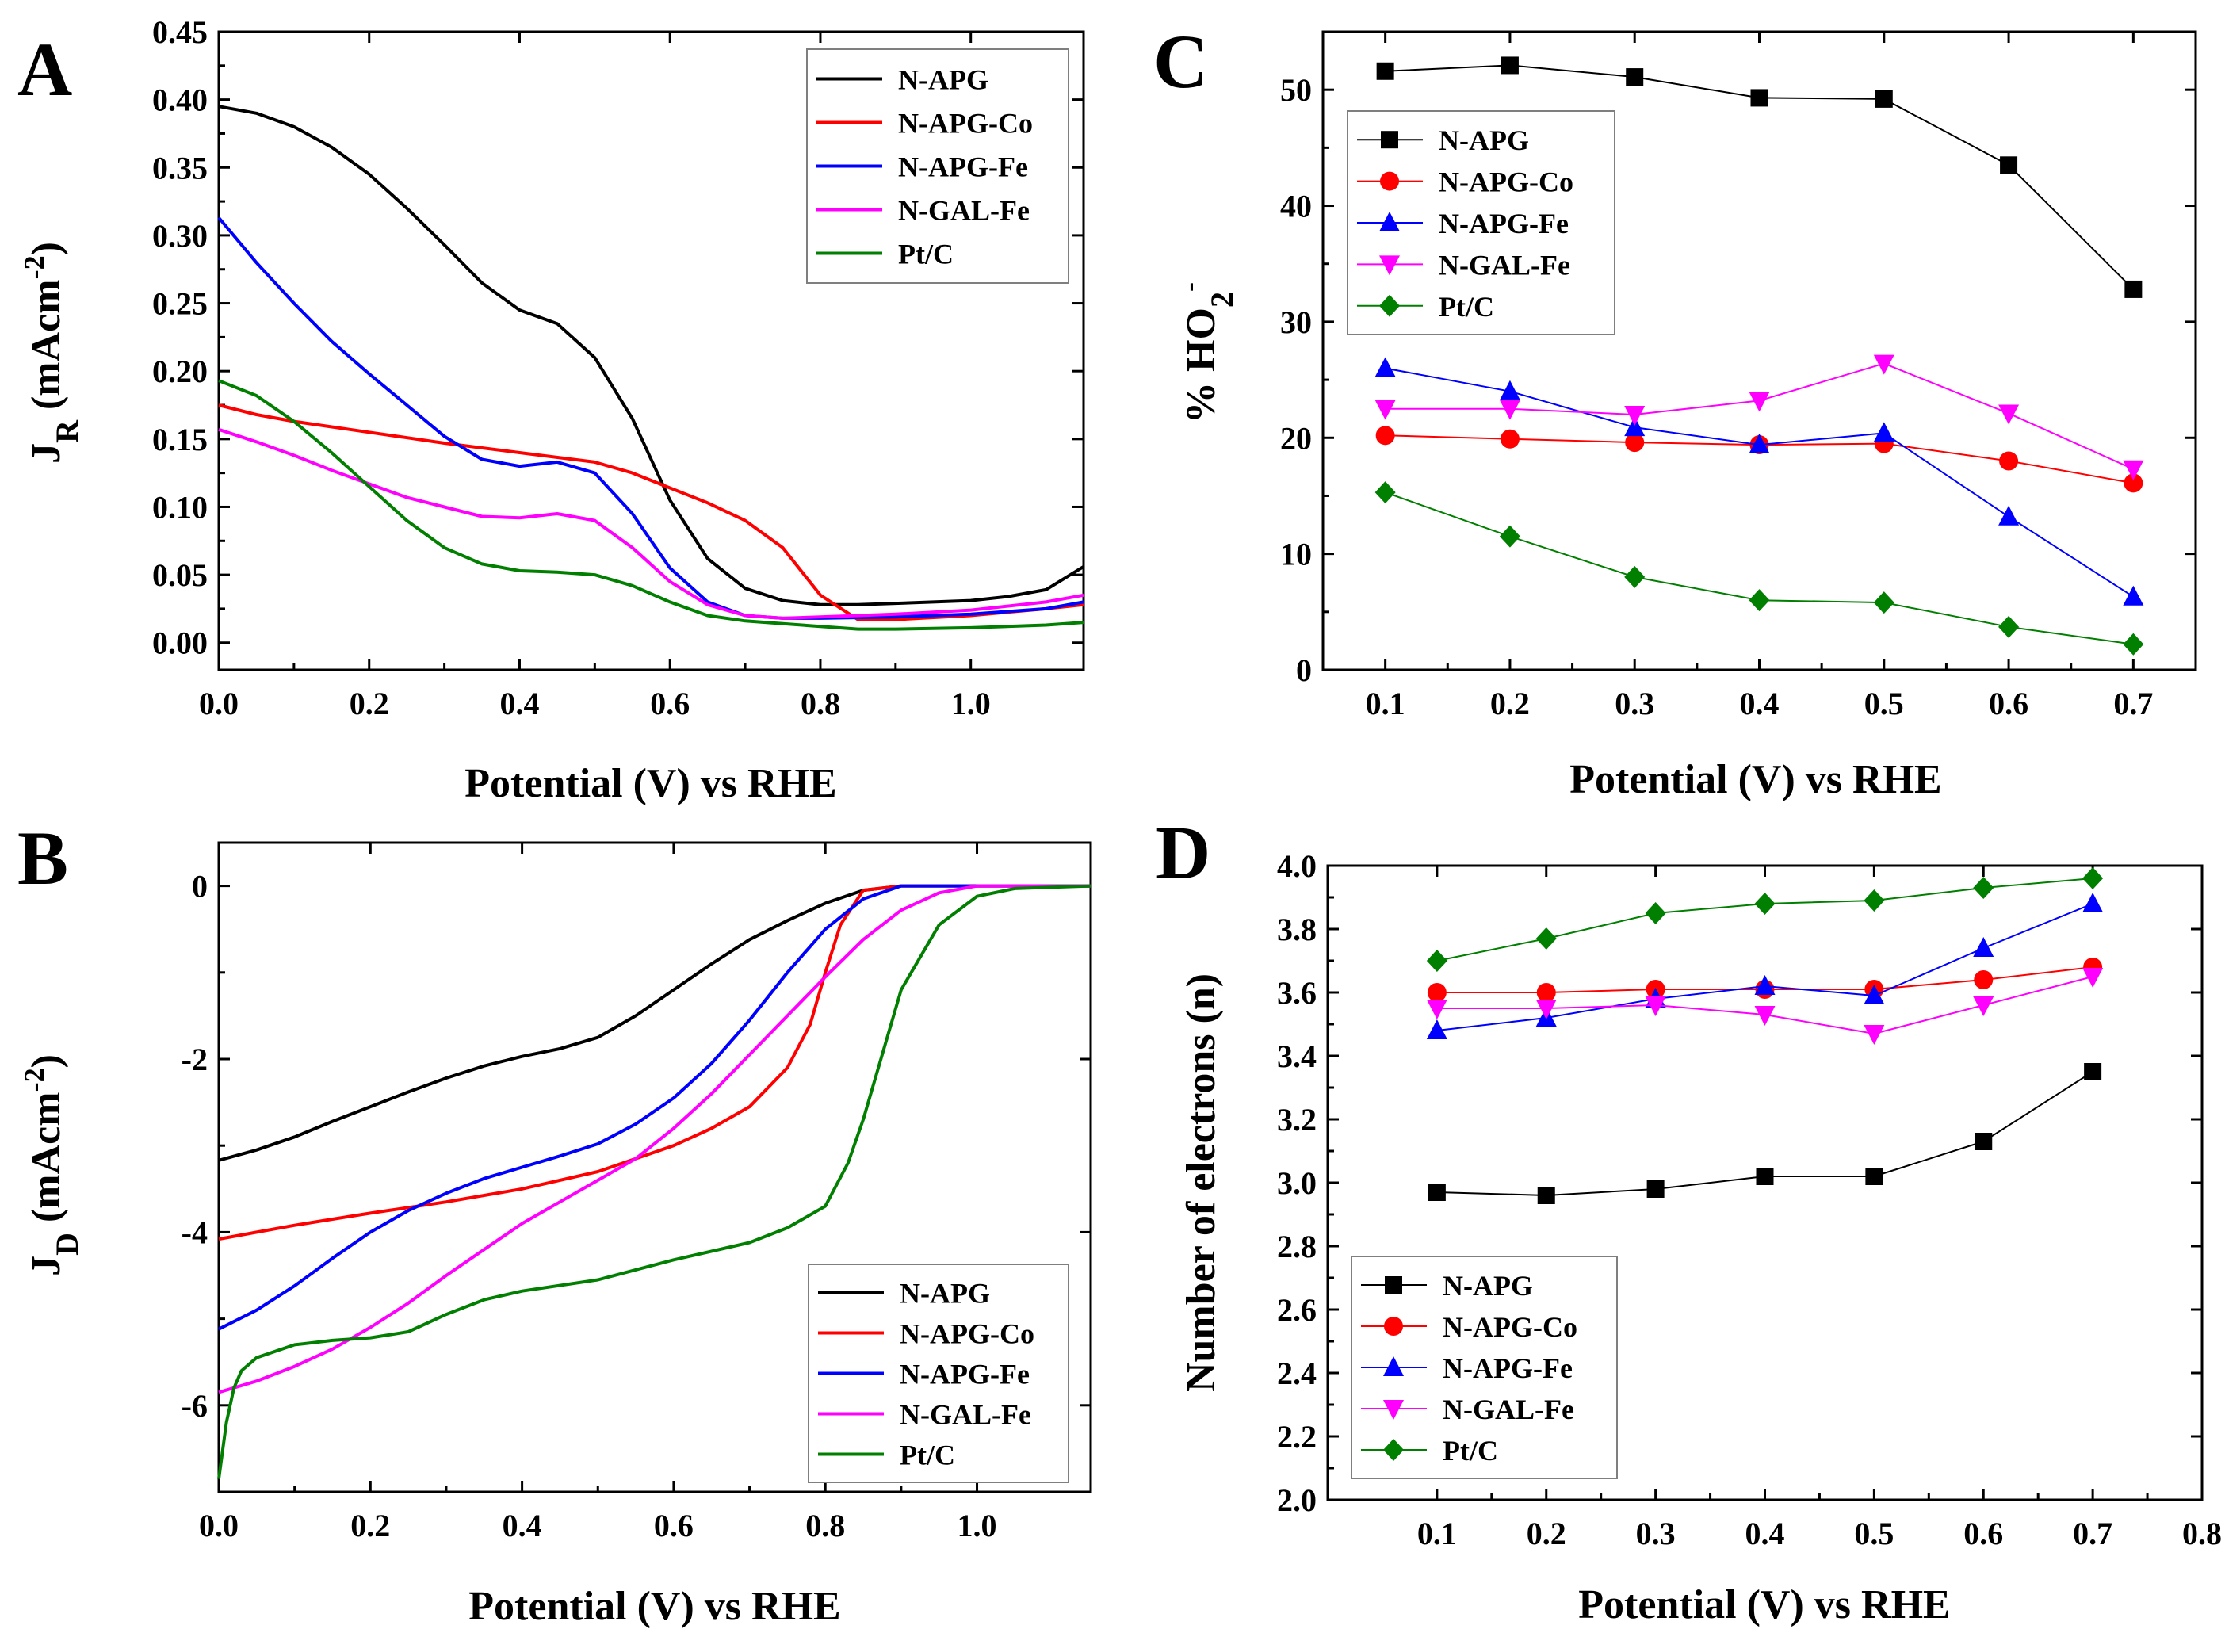  Describe the element at coordinates (52, 1165) in the screenshot. I see `y-axis-label: JD (mAcm-2)` at that location.